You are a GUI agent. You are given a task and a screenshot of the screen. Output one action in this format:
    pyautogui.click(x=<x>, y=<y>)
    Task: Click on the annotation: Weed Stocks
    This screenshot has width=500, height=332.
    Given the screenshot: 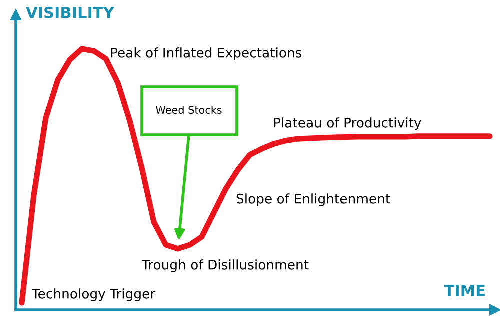 What is the action you would take?
    pyautogui.click(x=189, y=110)
    